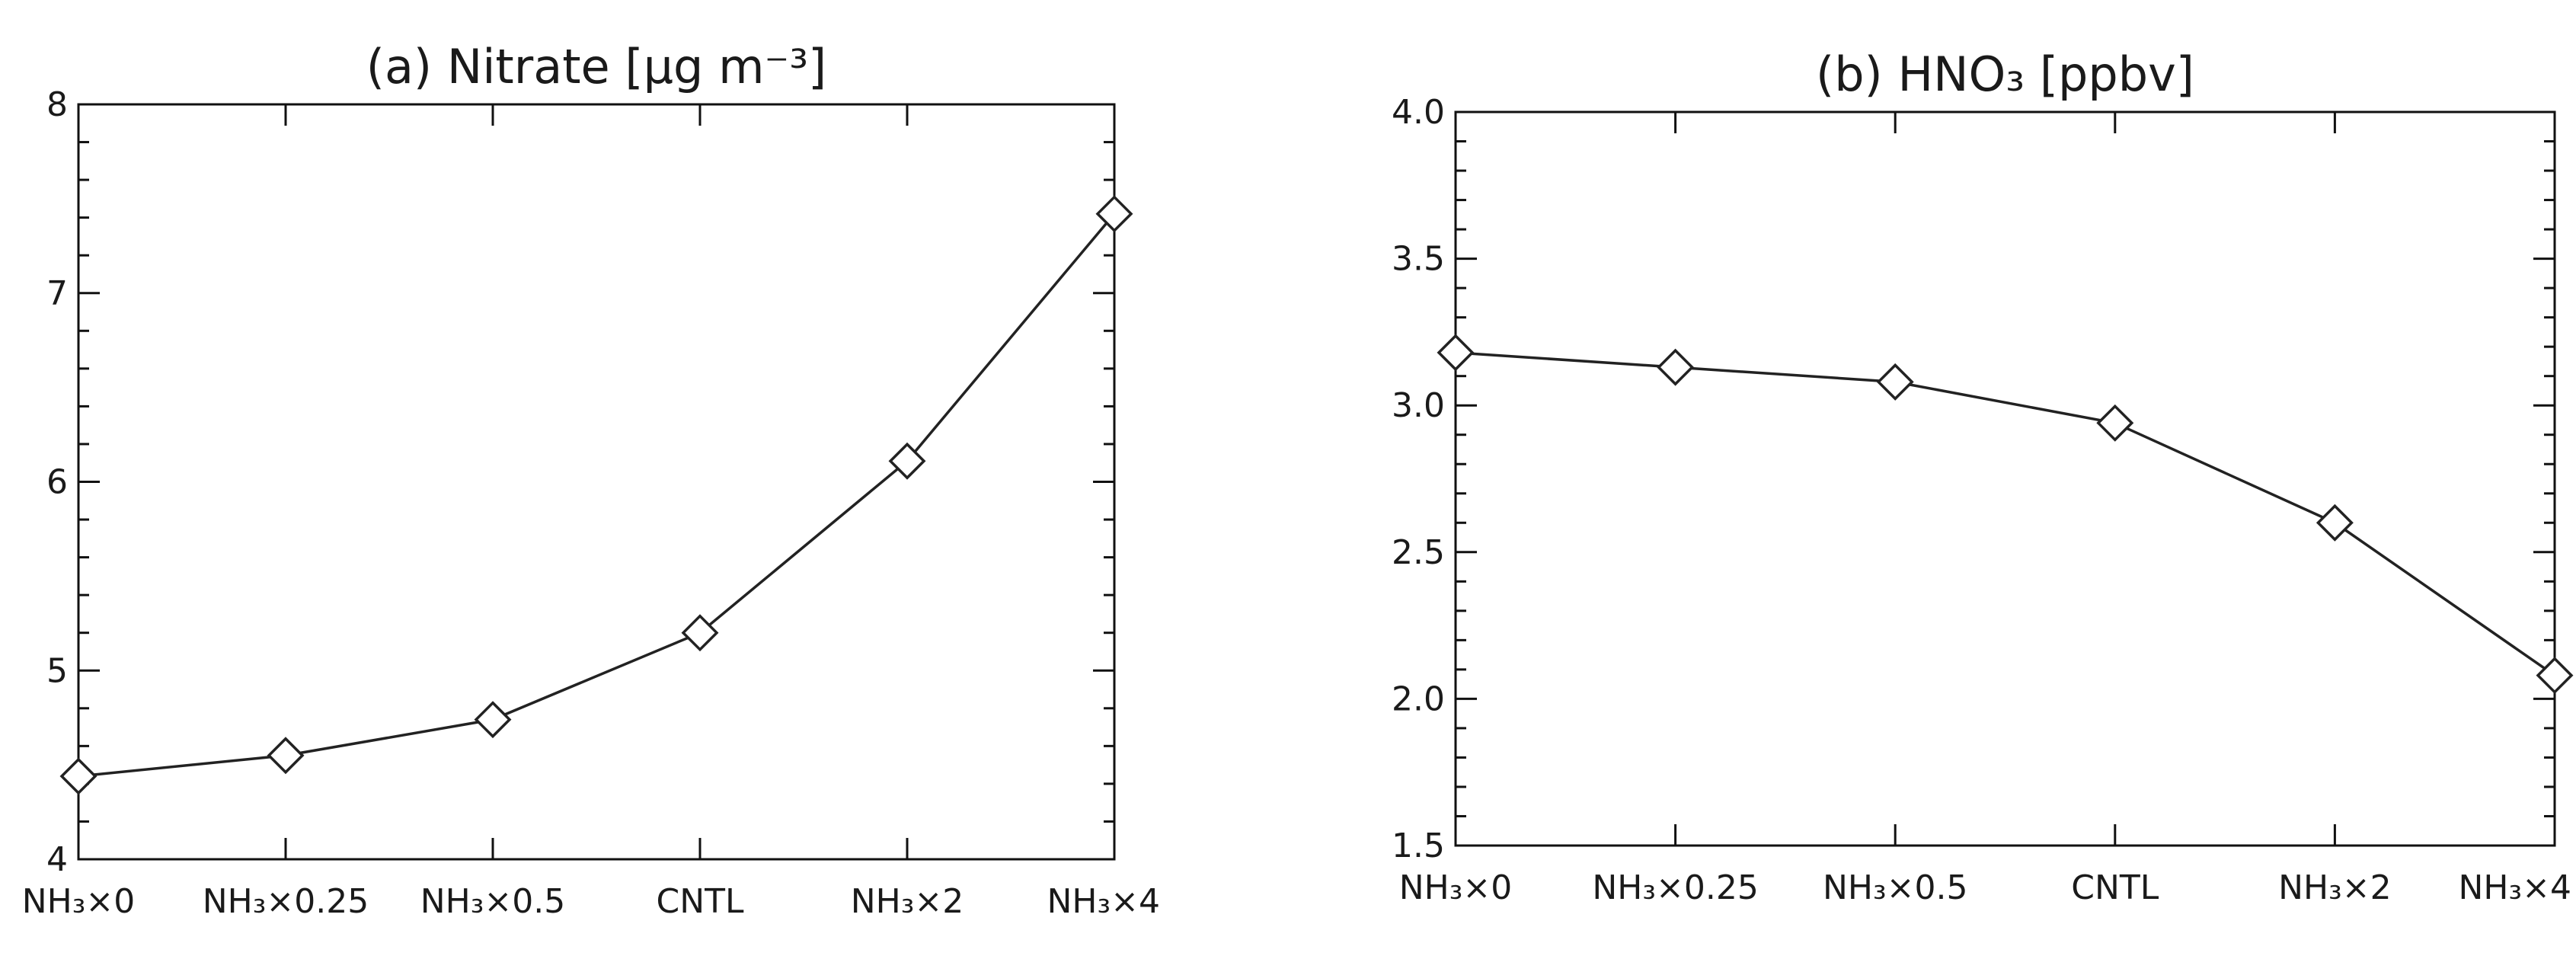  I want to click on y-tick-label: 4, so click(57, 859).